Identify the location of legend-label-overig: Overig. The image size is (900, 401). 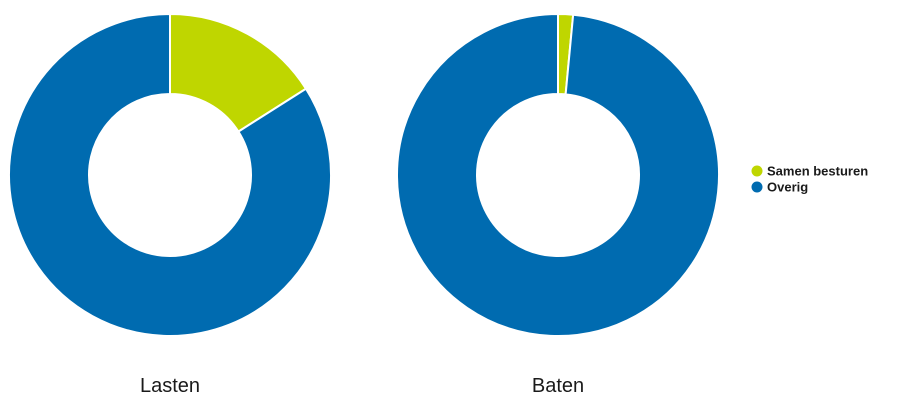
(787, 187).